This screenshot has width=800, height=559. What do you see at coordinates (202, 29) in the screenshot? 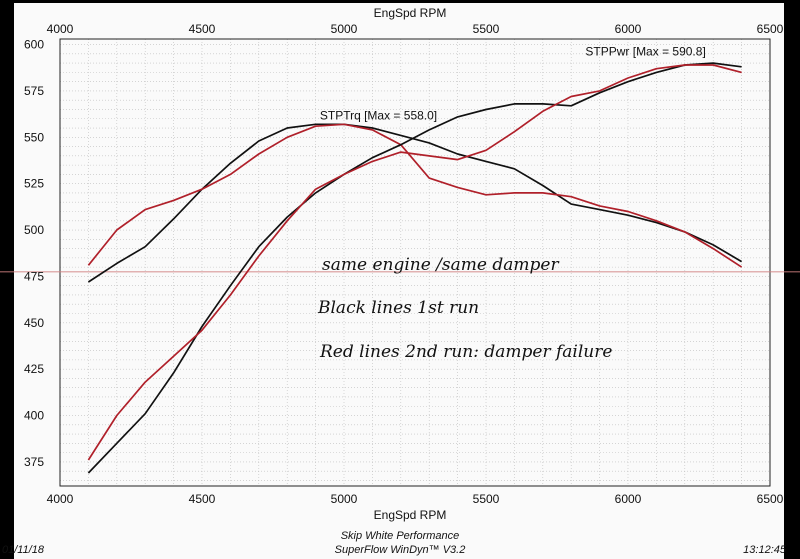
I see `x-tick-label-top: 4500` at bounding box center [202, 29].